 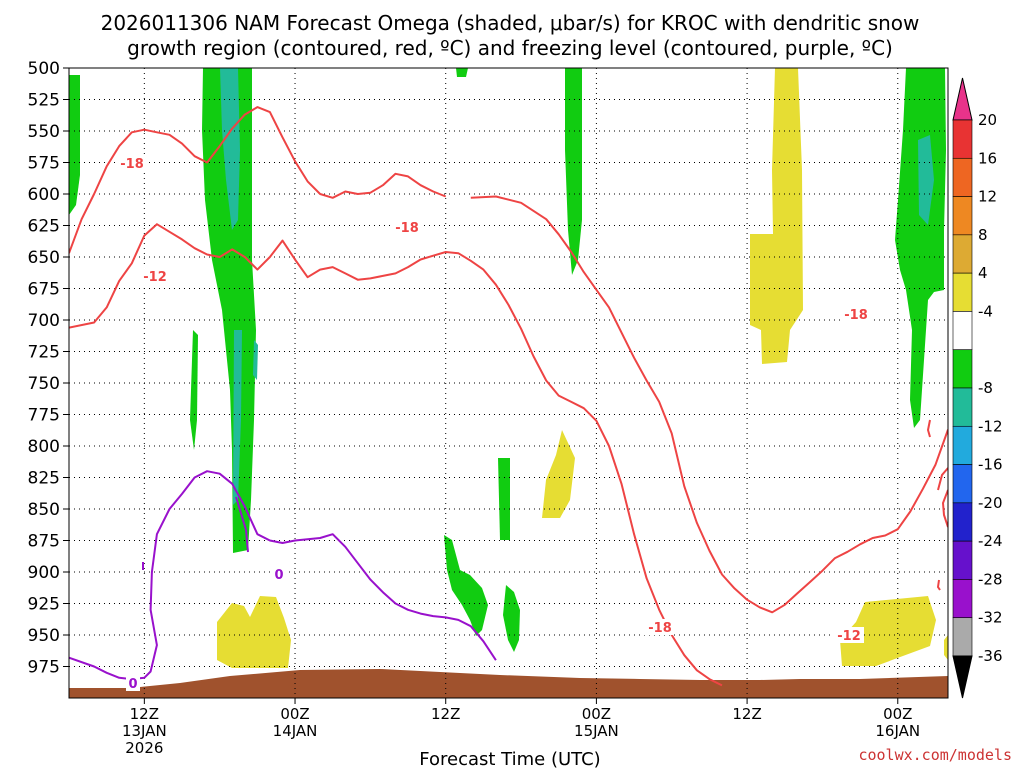 I want to click on y-tick-label: 675, so click(x=44, y=290).